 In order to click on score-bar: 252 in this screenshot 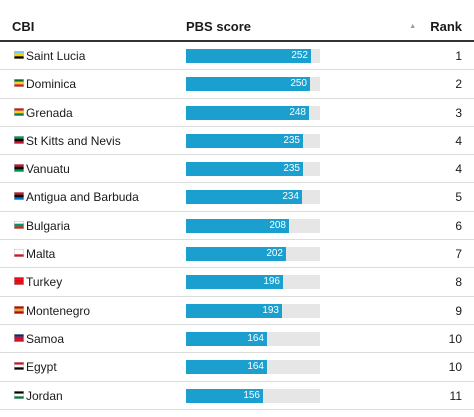, I will do `click(248, 56)`.